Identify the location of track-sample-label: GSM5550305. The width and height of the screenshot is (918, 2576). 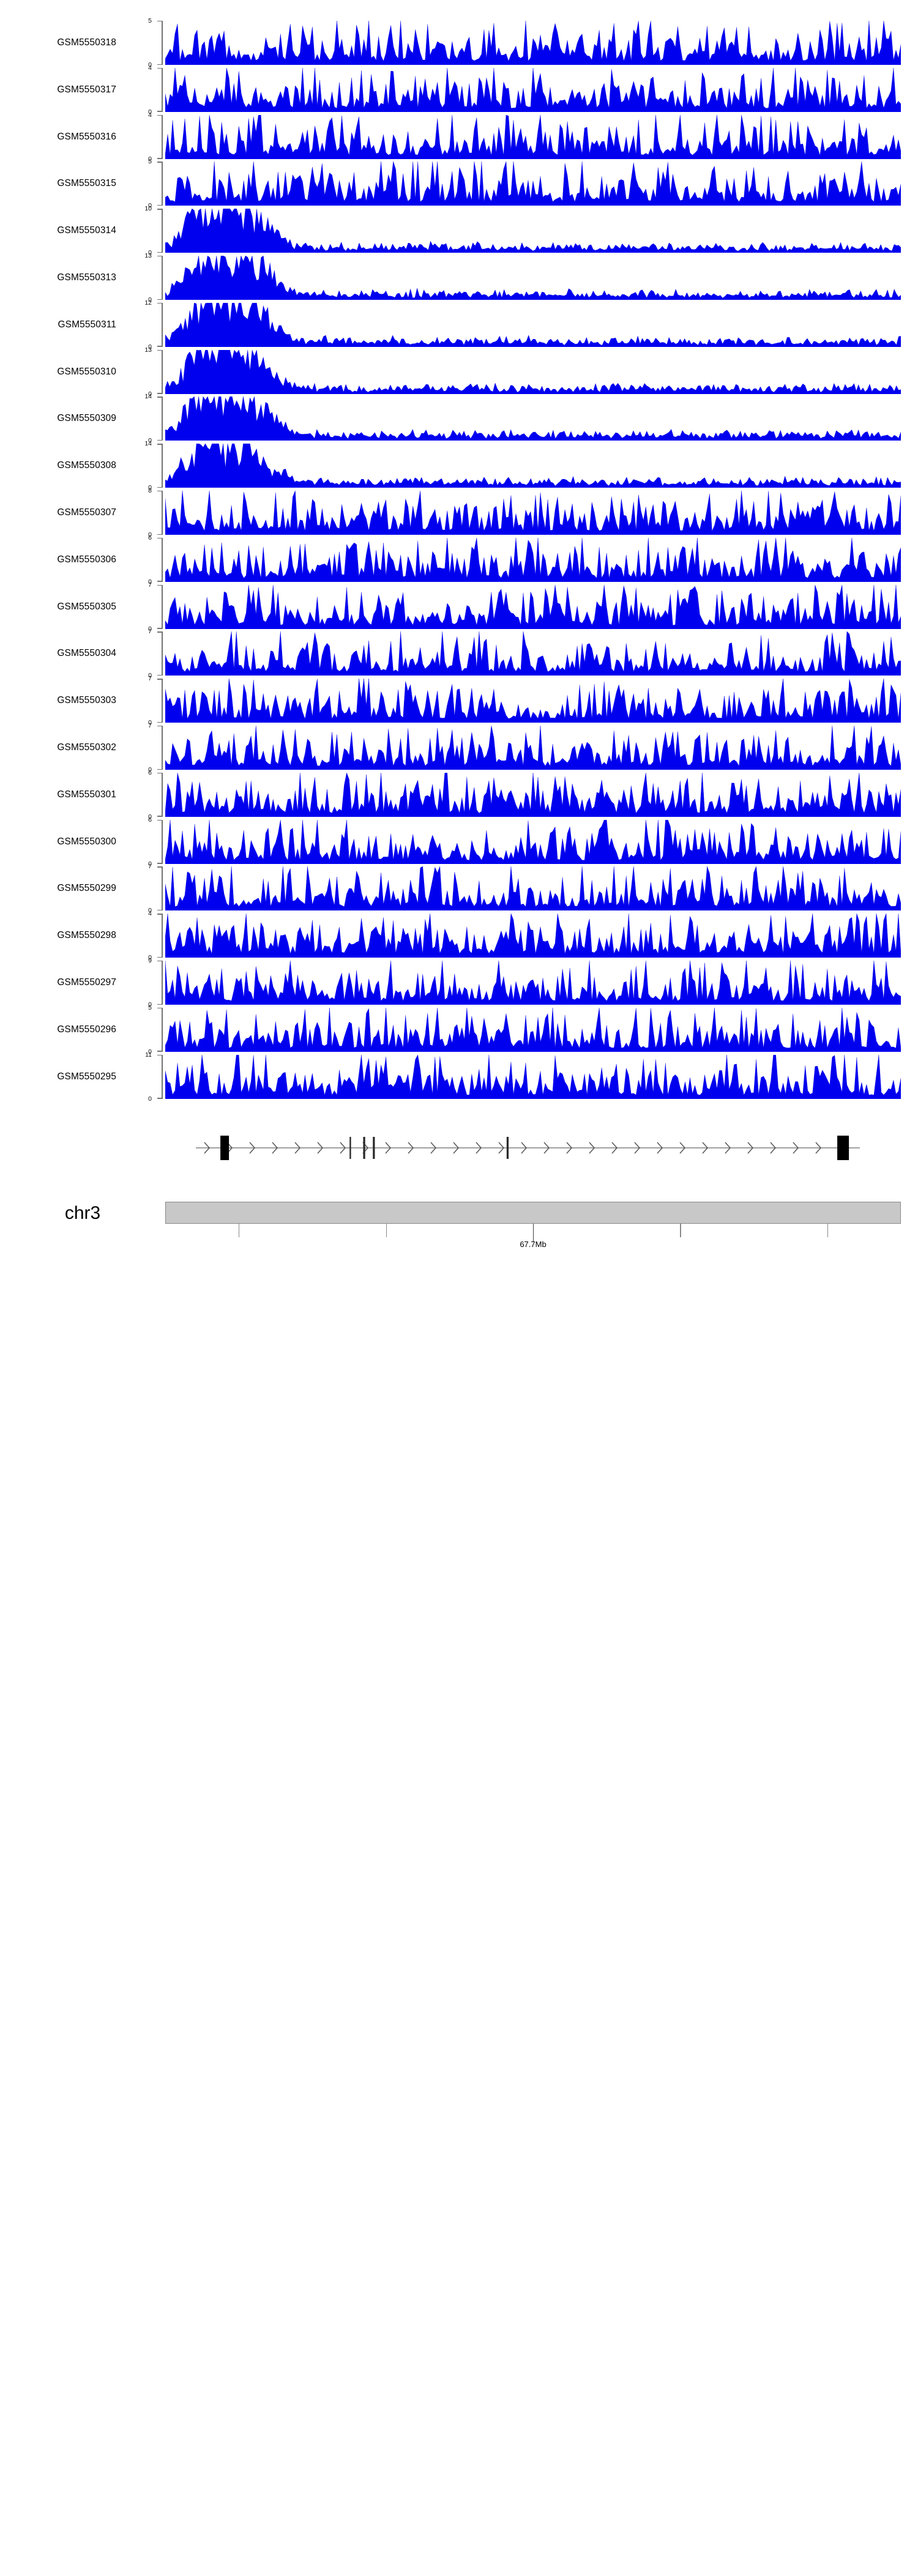
(86, 607).